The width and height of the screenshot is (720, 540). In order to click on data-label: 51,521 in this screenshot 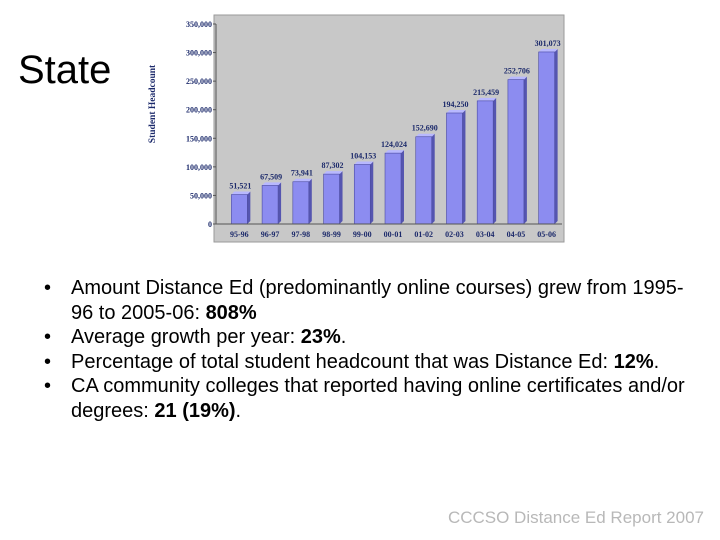, I will do `click(240, 186)`.